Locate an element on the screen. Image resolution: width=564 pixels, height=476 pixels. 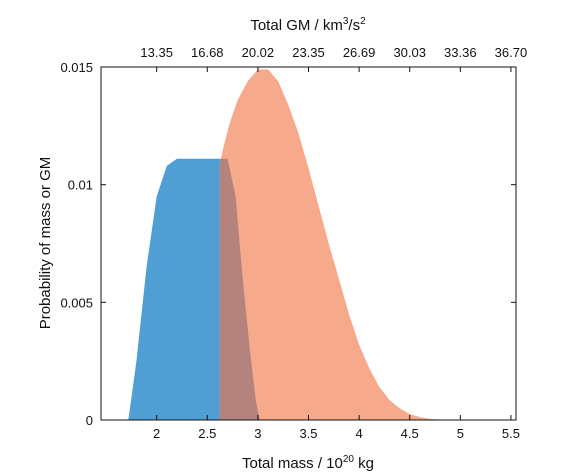
x2-tick-label: 33.36 is located at coordinates (460, 52).